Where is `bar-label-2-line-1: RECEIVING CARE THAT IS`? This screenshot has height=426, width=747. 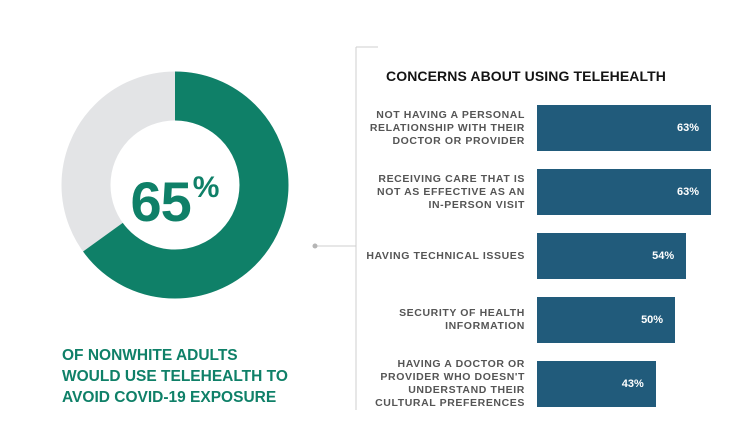 bar-label-2-line-1: RECEIVING CARE THAT IS is located at coordinates (451, 178).